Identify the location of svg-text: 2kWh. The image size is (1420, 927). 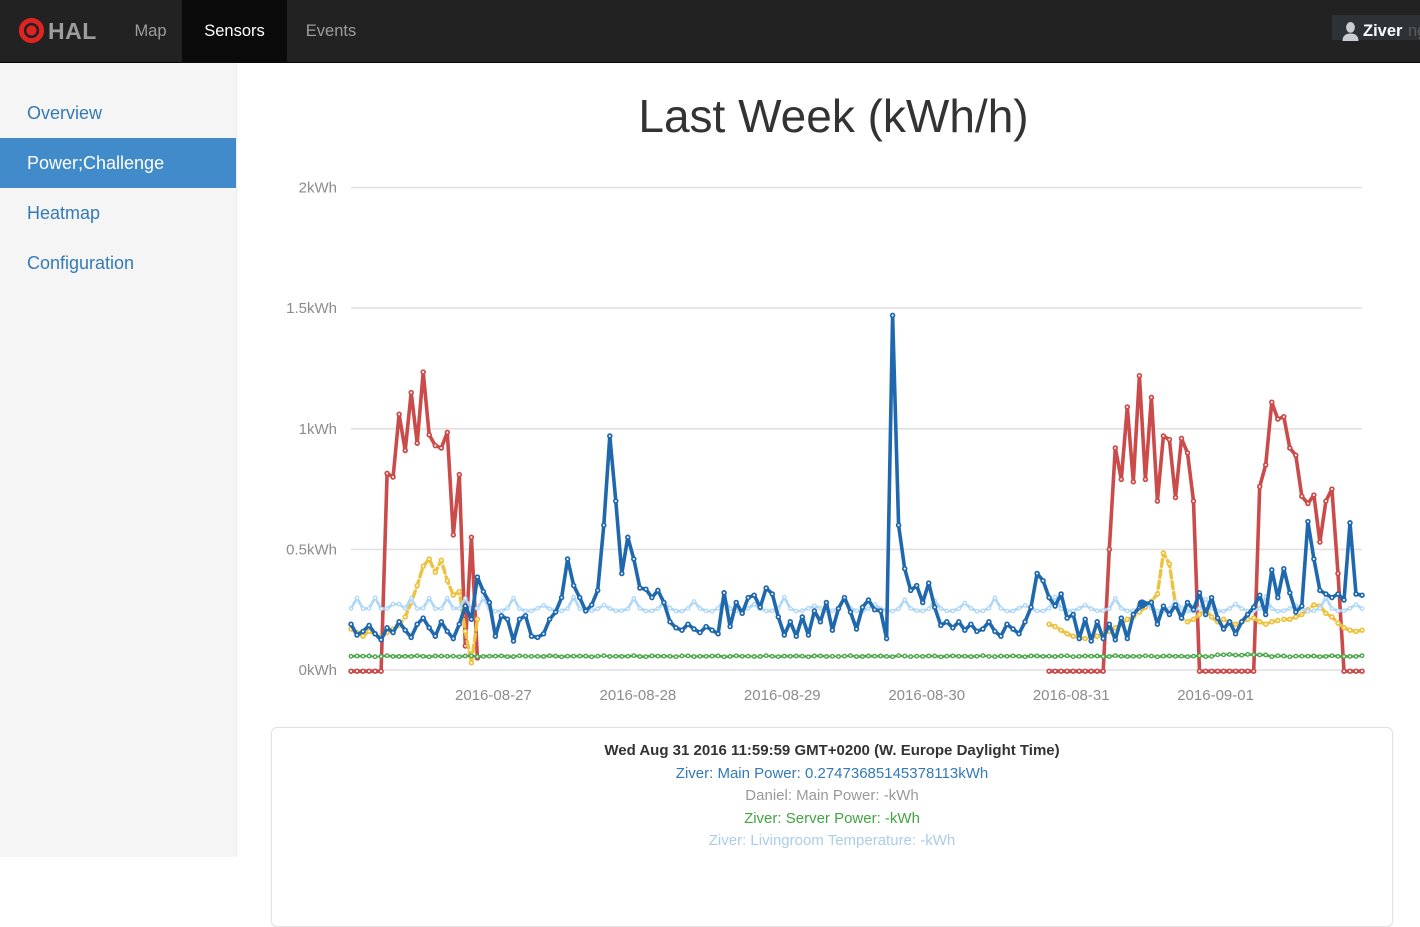
(318, 188).